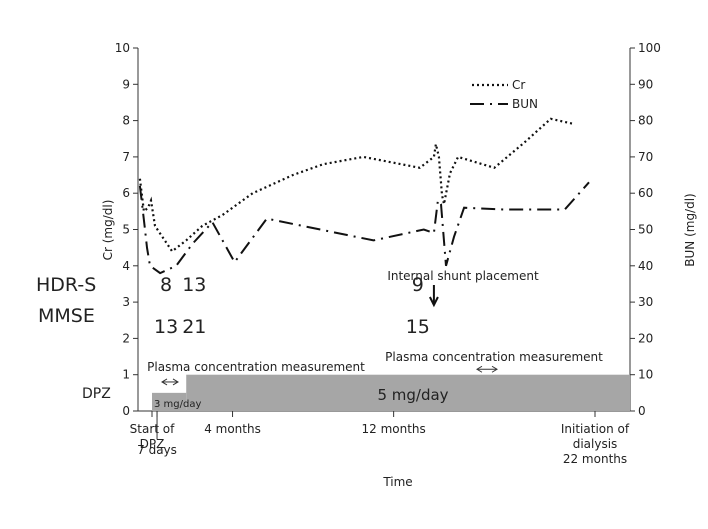 The height and width of the screenshot is (529, 708). Describe the element at coordinates (126, 84) in the screenshot. I see `y-tick-label-left: 9` at that location.